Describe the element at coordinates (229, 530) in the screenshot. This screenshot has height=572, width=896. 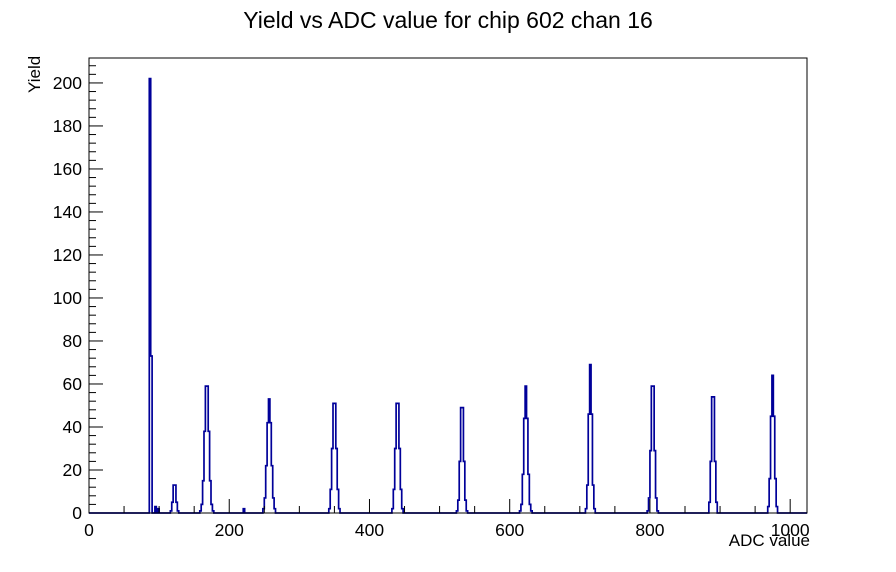
I see `x-tick-label: 200` at that location.